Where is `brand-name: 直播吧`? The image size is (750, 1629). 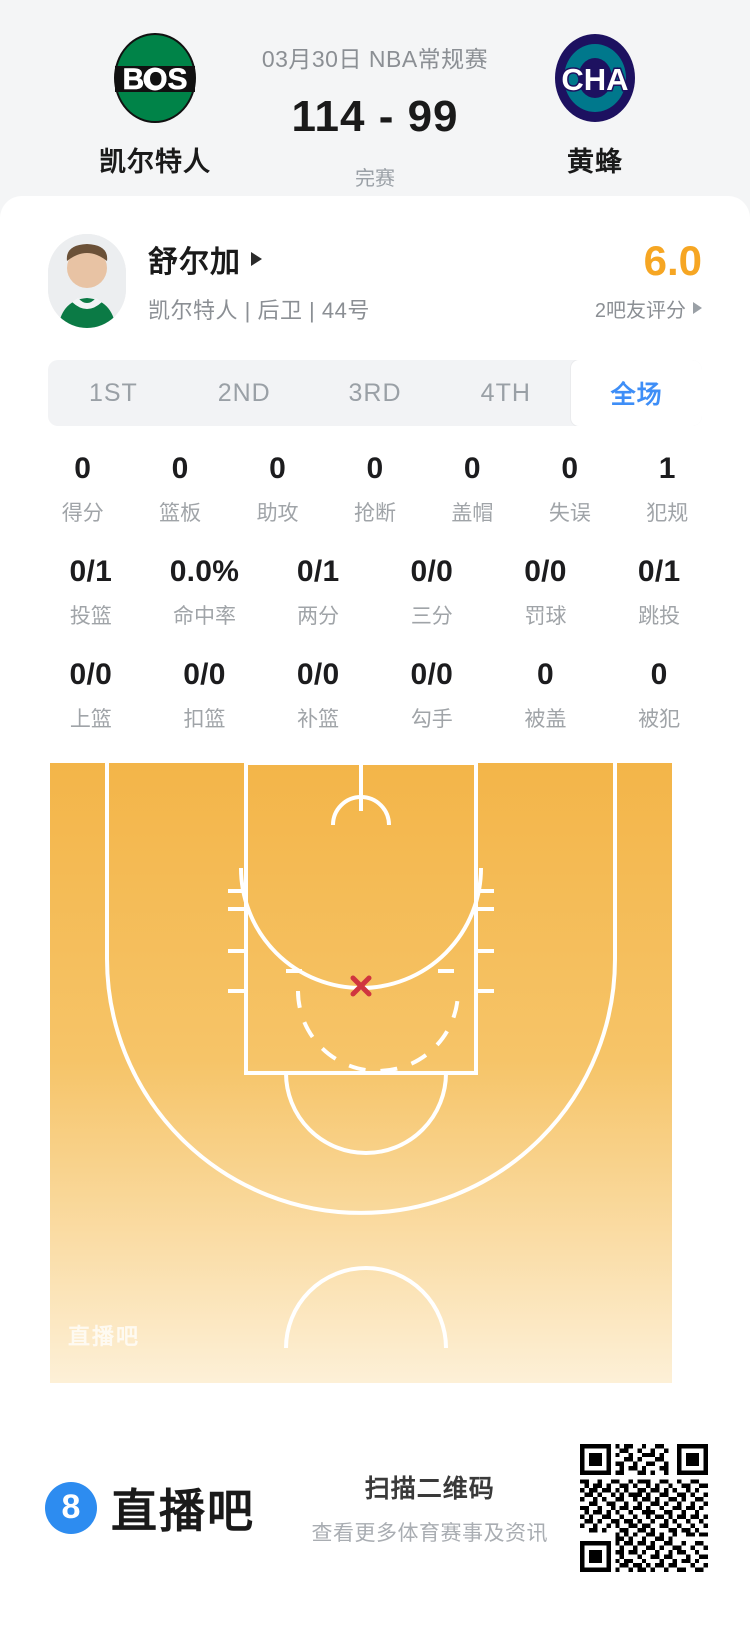
brand-name: 直播吧 is located at coordinates (183, 1510).